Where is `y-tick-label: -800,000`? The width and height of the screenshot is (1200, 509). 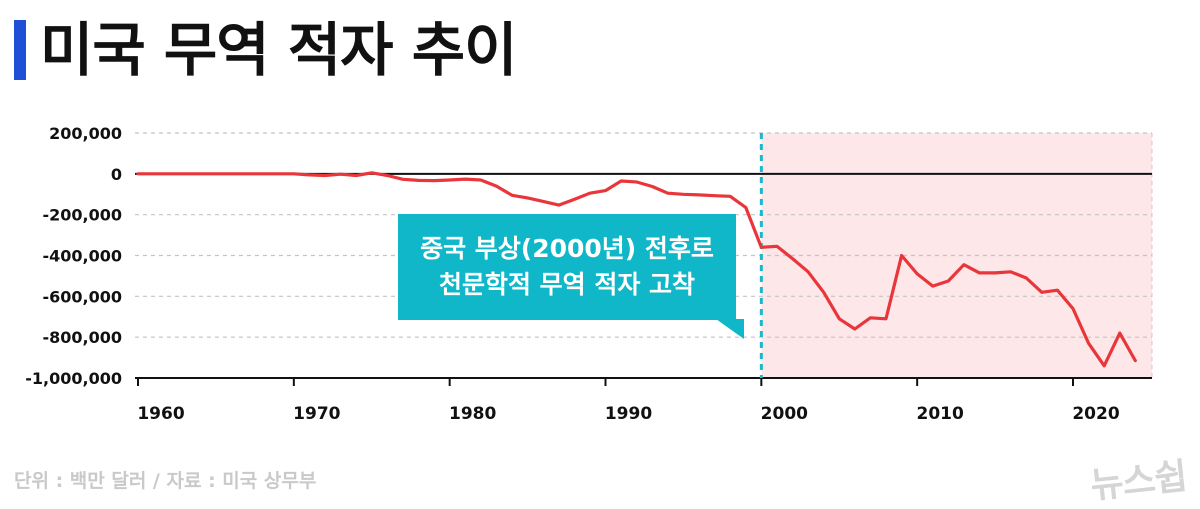
y-tick-label: -800,000 is located at coordinates (82, 337).